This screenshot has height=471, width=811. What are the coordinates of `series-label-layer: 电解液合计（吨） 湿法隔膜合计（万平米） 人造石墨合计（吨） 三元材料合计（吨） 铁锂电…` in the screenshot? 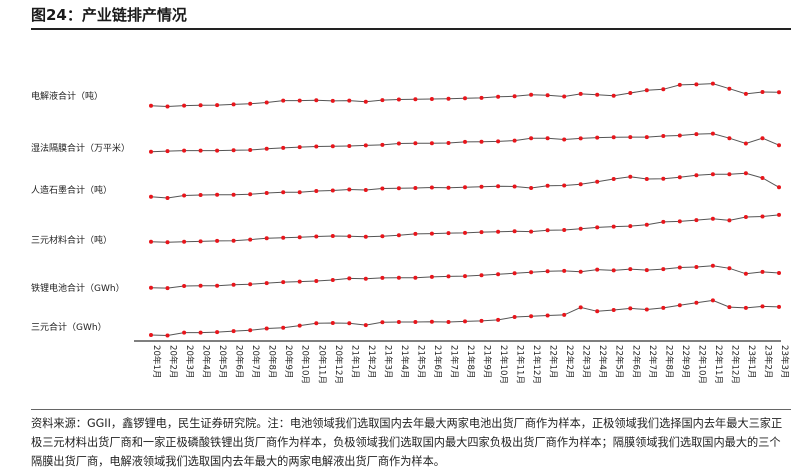 It's located at (80, 211).